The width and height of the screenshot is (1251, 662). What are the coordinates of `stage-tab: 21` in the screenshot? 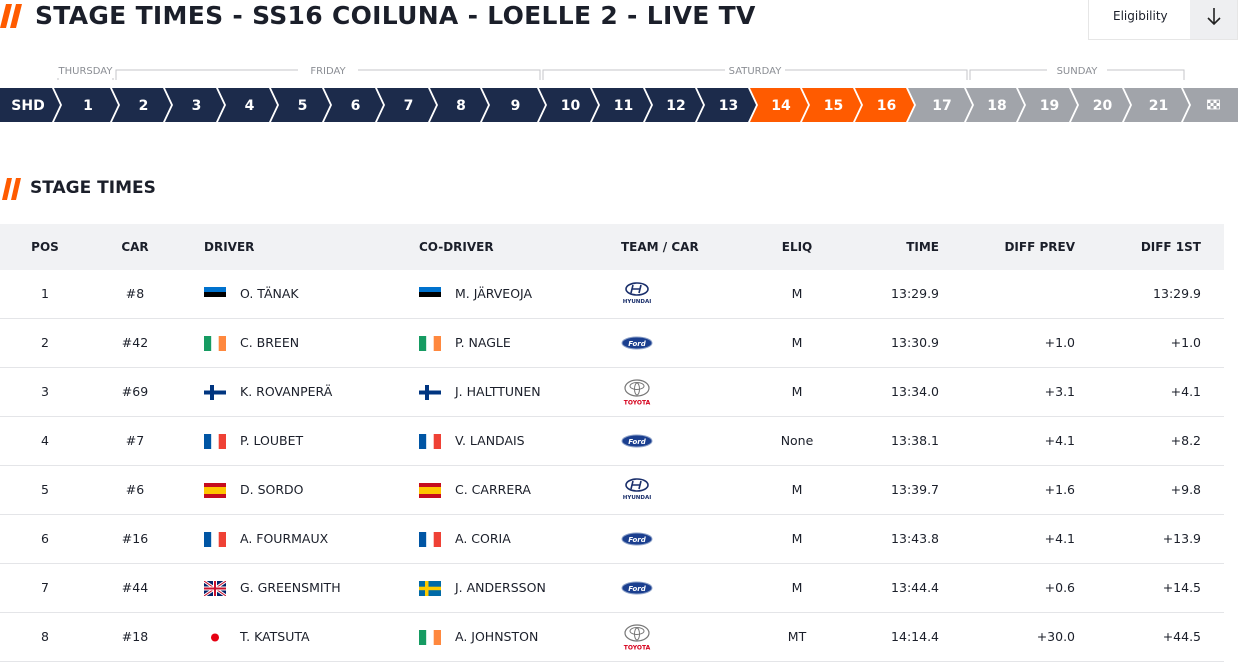 It's located at (1156, 105).